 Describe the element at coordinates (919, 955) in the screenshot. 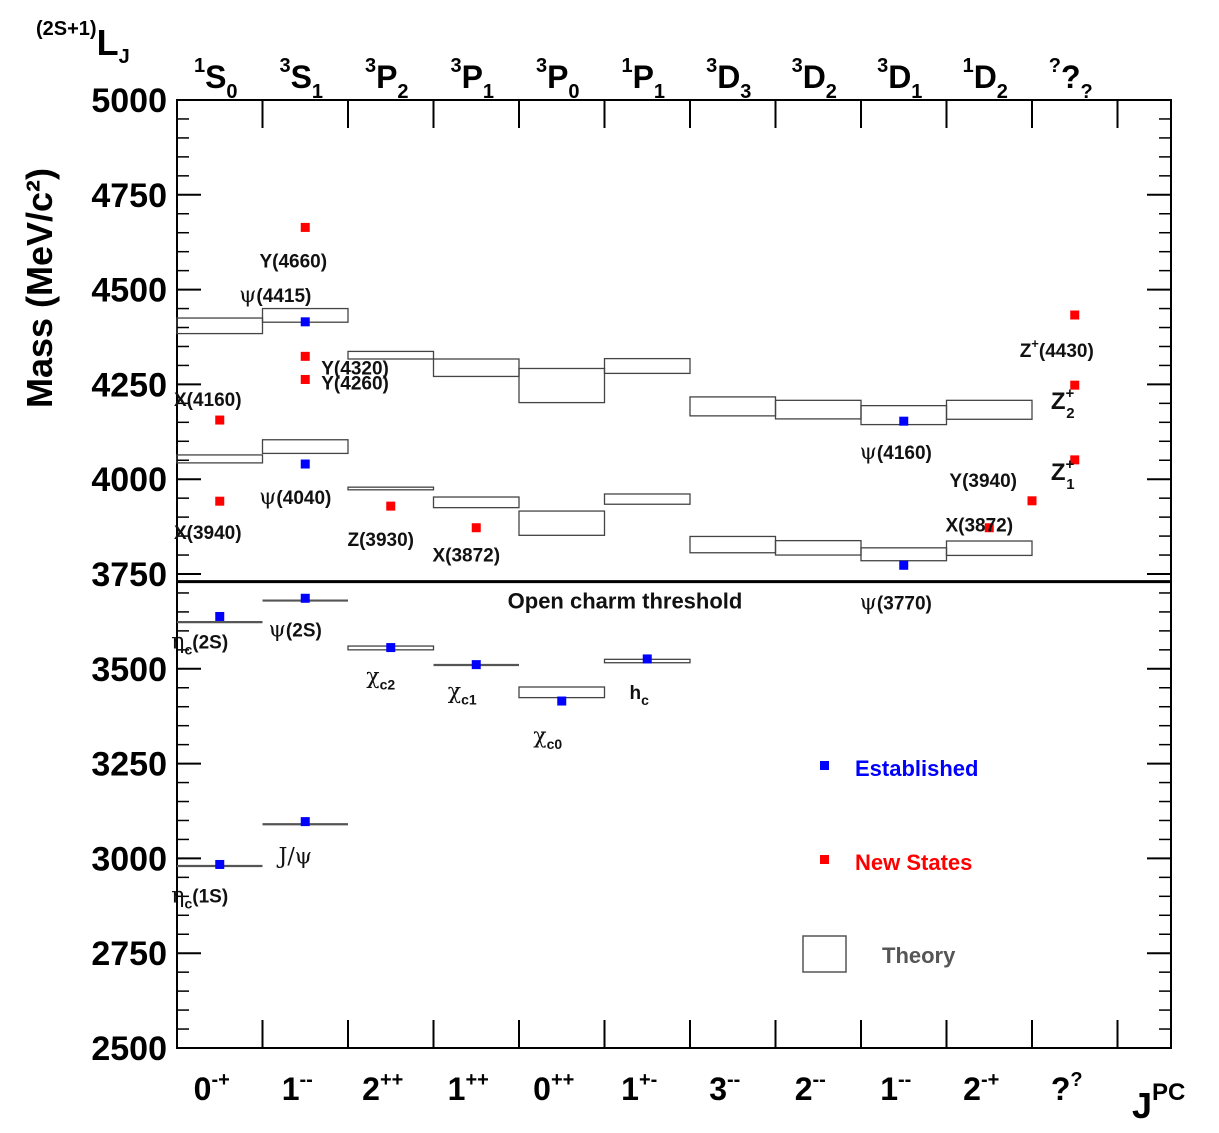

I see `legend-theory-label: Theory` at that location.